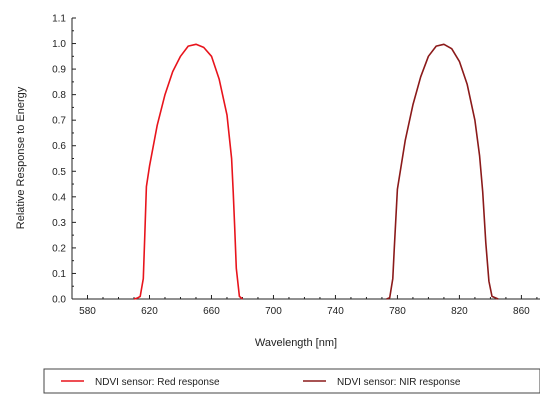 The width and height of the screenshot is (540, 399). I want to click on x-tick-label: 660, so click(211, 311).